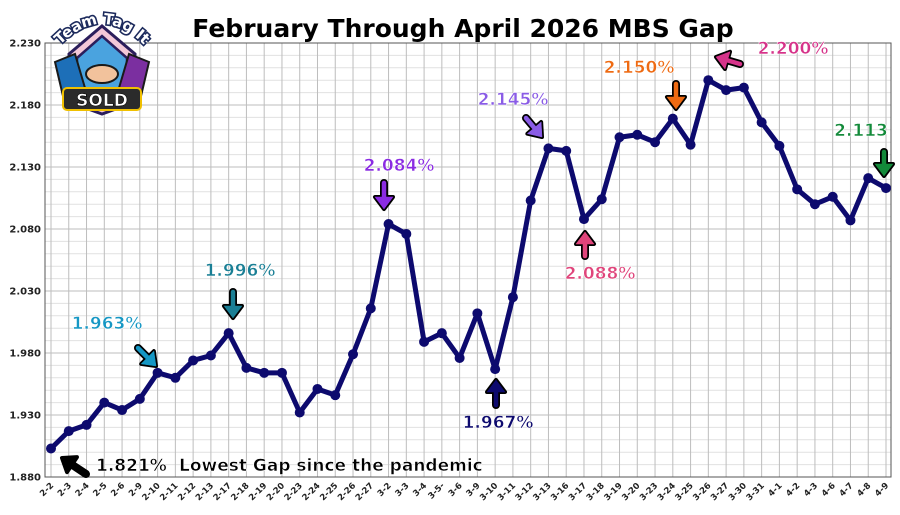 The width and height of the screenshot is (900, 515). What do you see at coordinates (152, 492) in the screenshot?
I see `x-tick-label: 2-10` at bounding box center [152, 492].